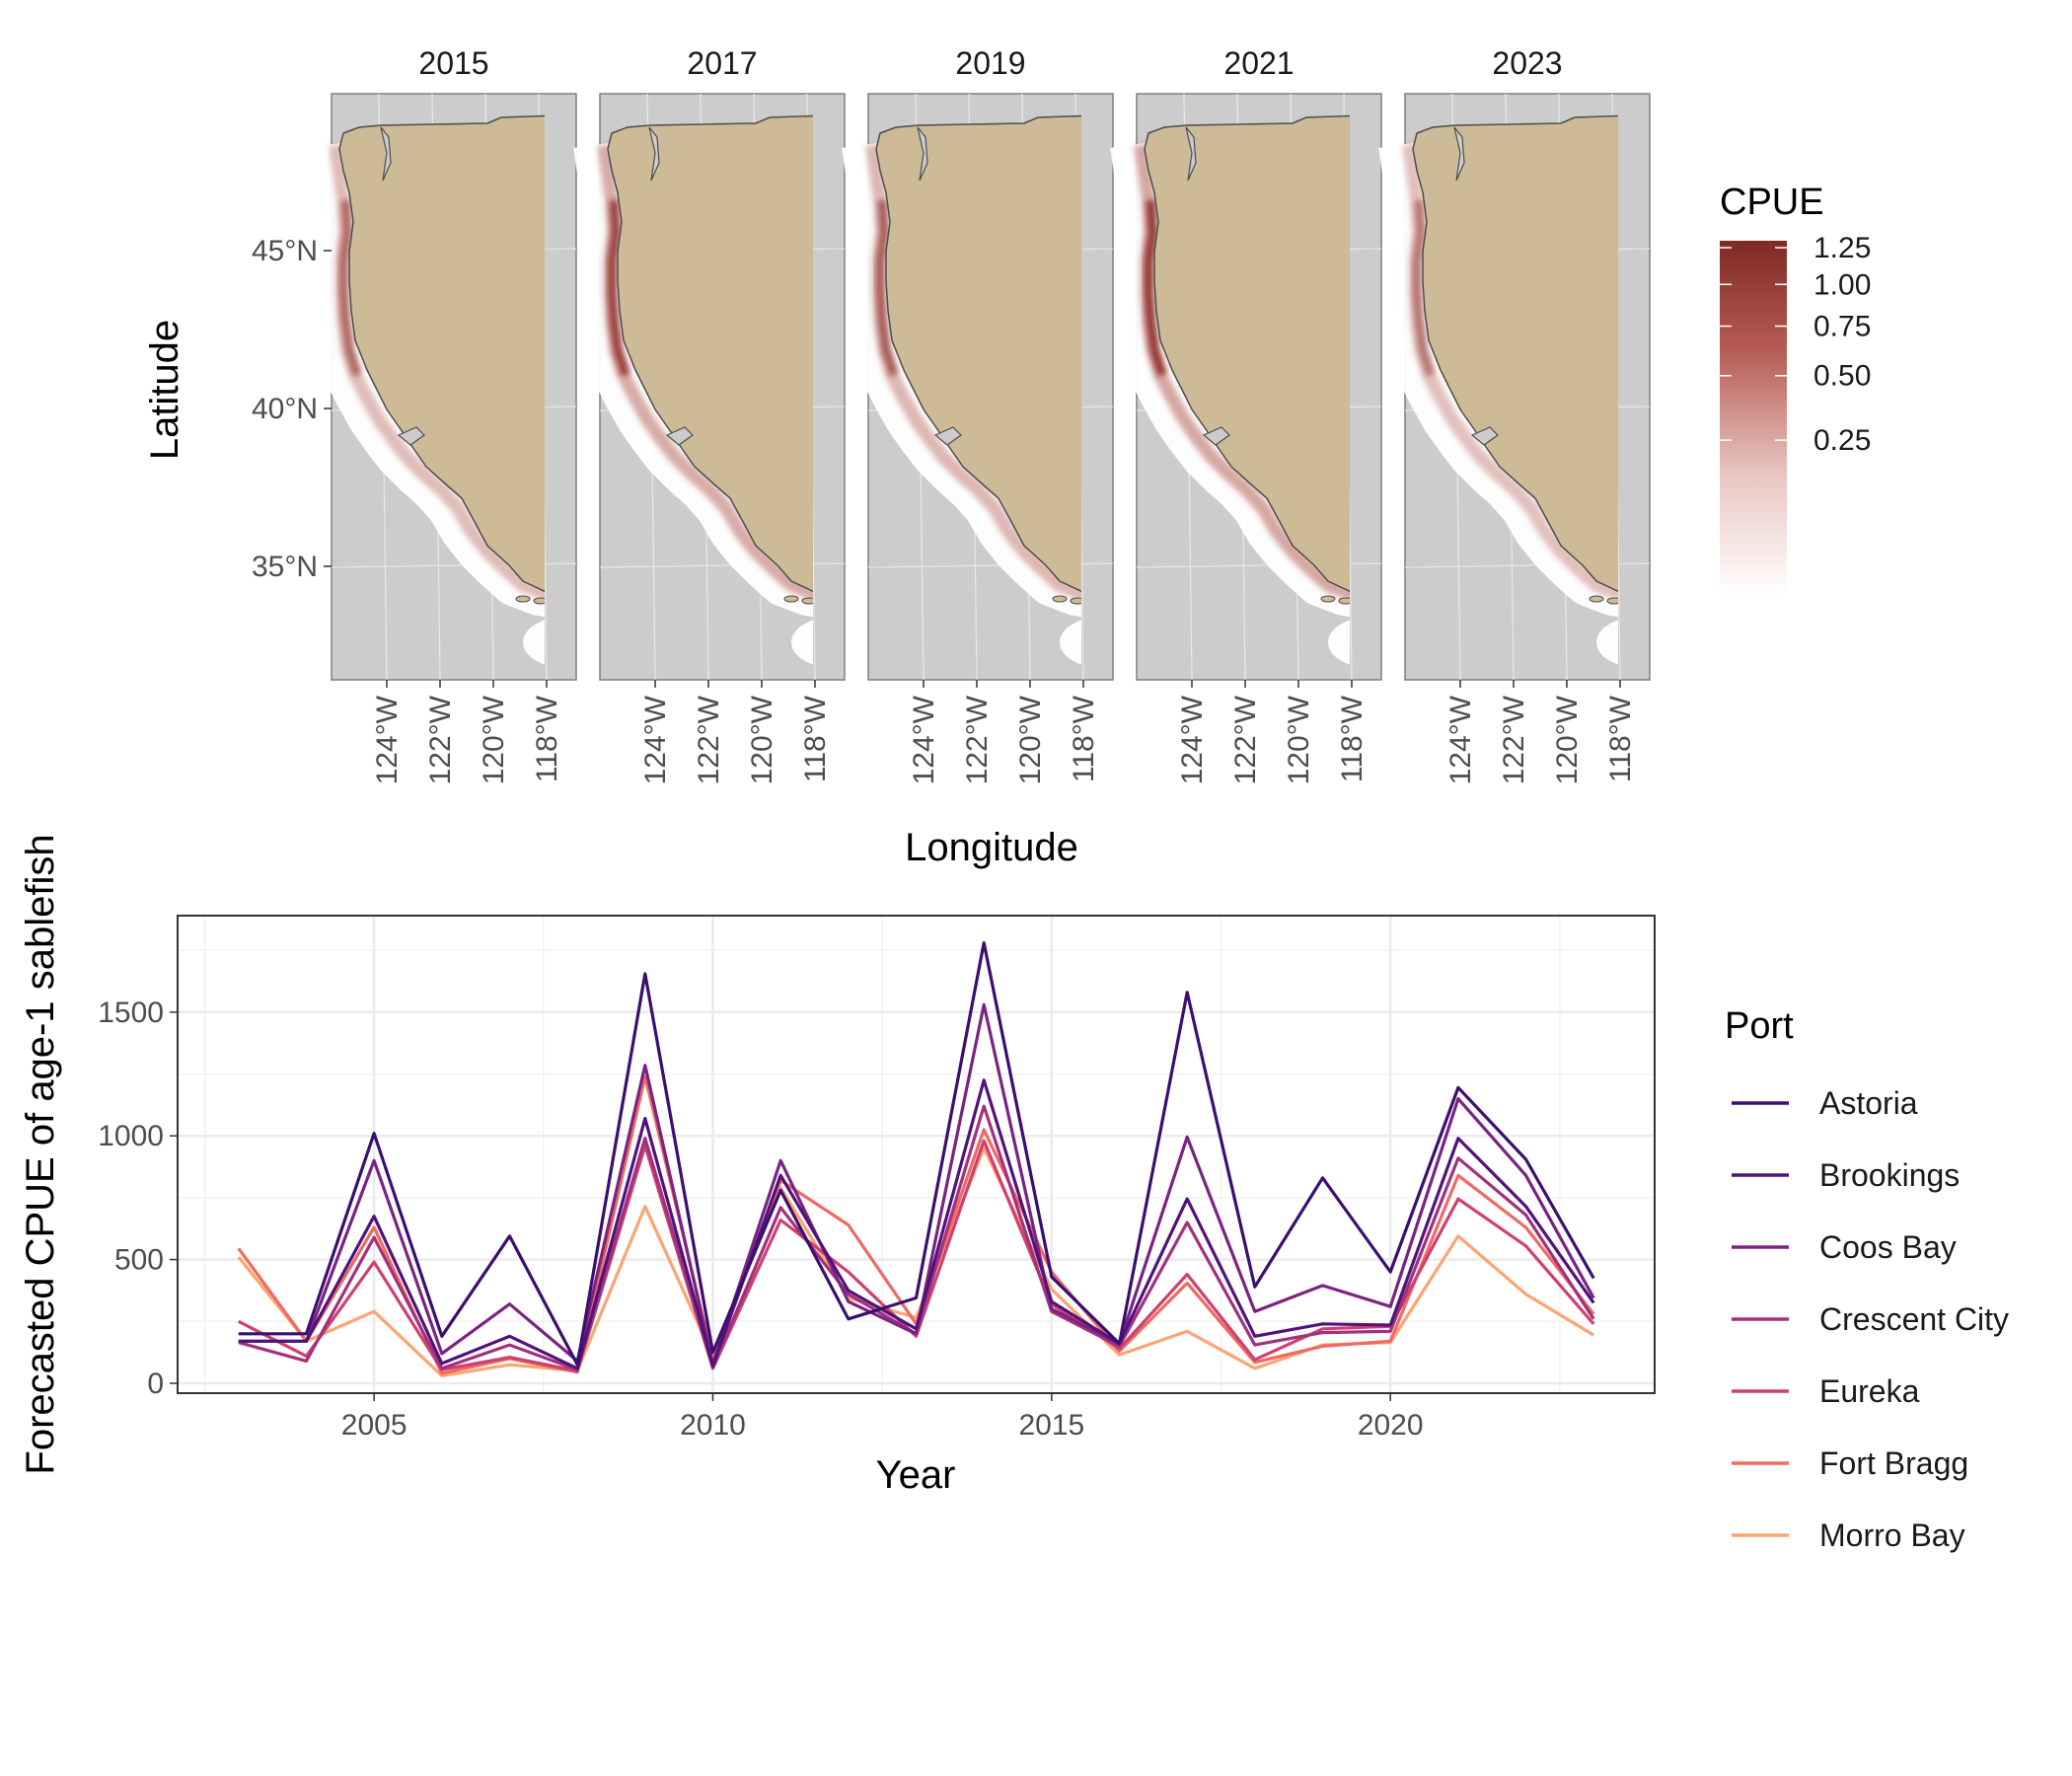  Describe the element at coordinates (1914, 1319) in the screenshot. I see `port-legend-label: Crescent City` at that location.